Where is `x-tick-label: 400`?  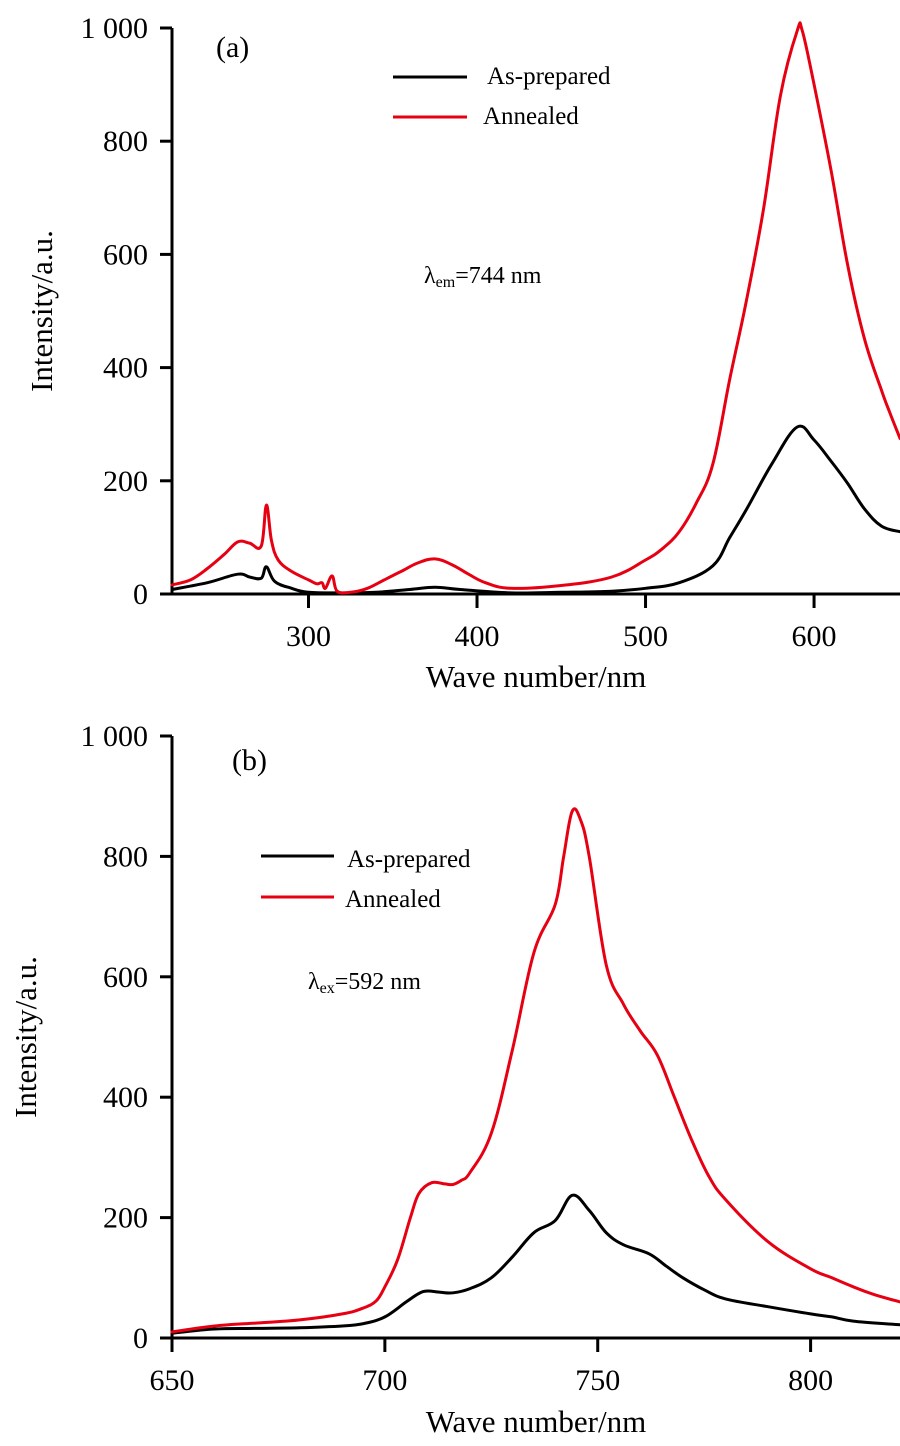
x-tick-label: 400 is located at coordinates (477, 636).